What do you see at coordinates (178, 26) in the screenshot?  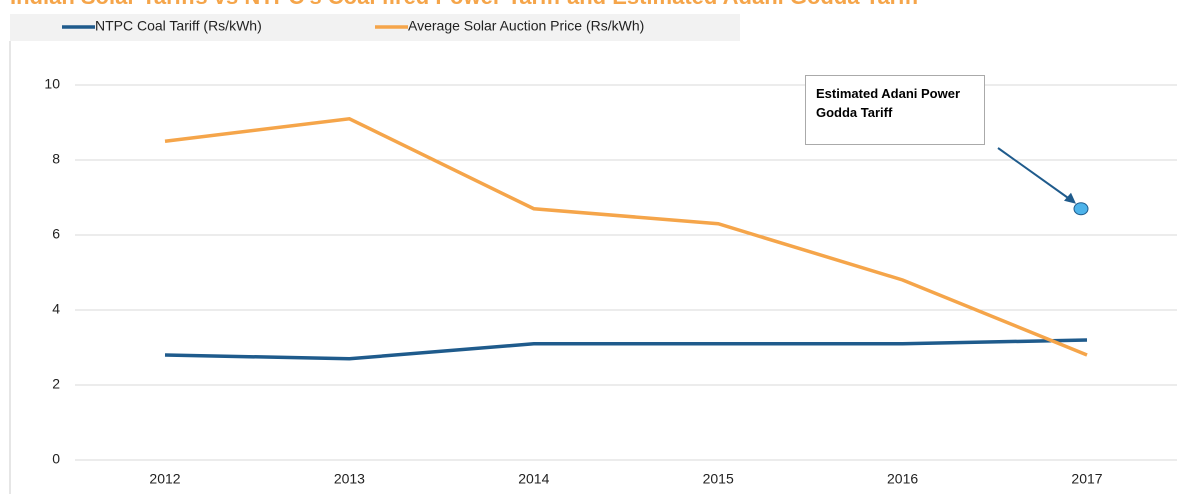 I see `legend-label: NTPC Coal Tariff (Rs/kWh)` at bounding box center [178, 26].